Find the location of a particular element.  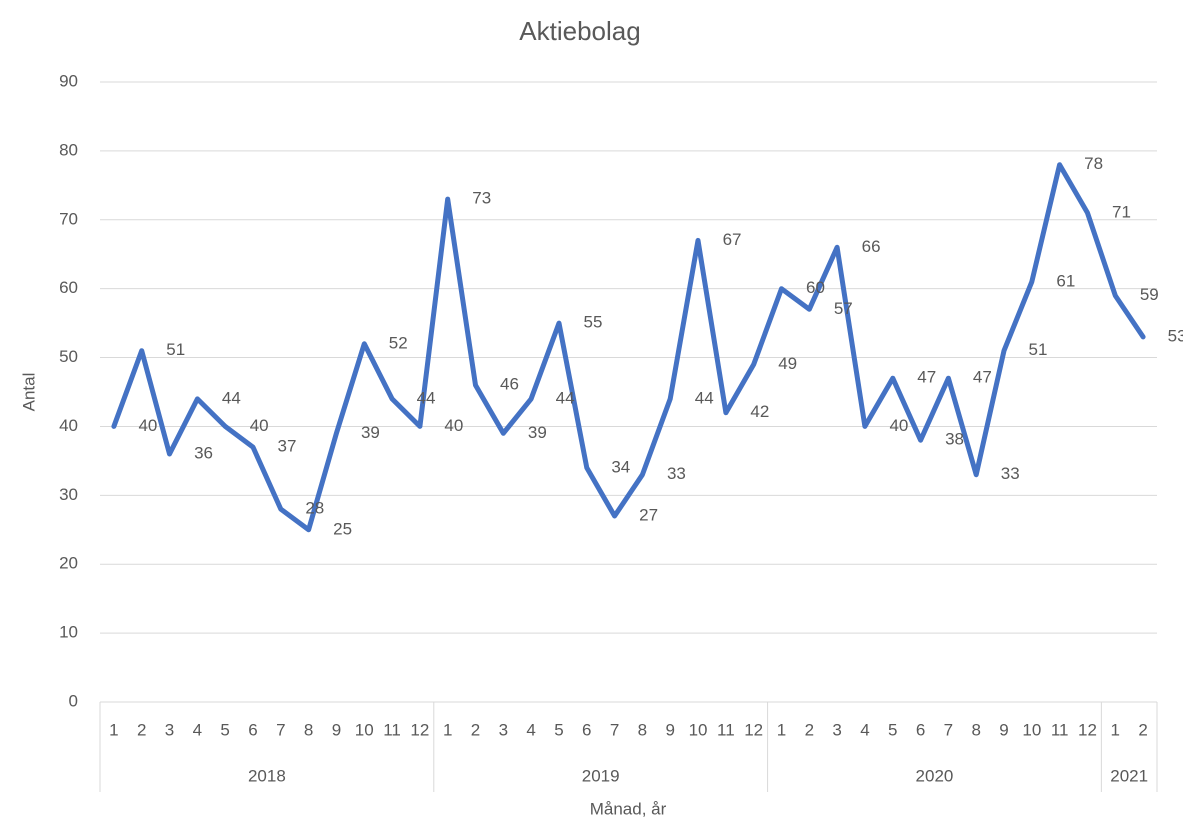

x-group-label: 2018 is located at coordinates (267, 775).